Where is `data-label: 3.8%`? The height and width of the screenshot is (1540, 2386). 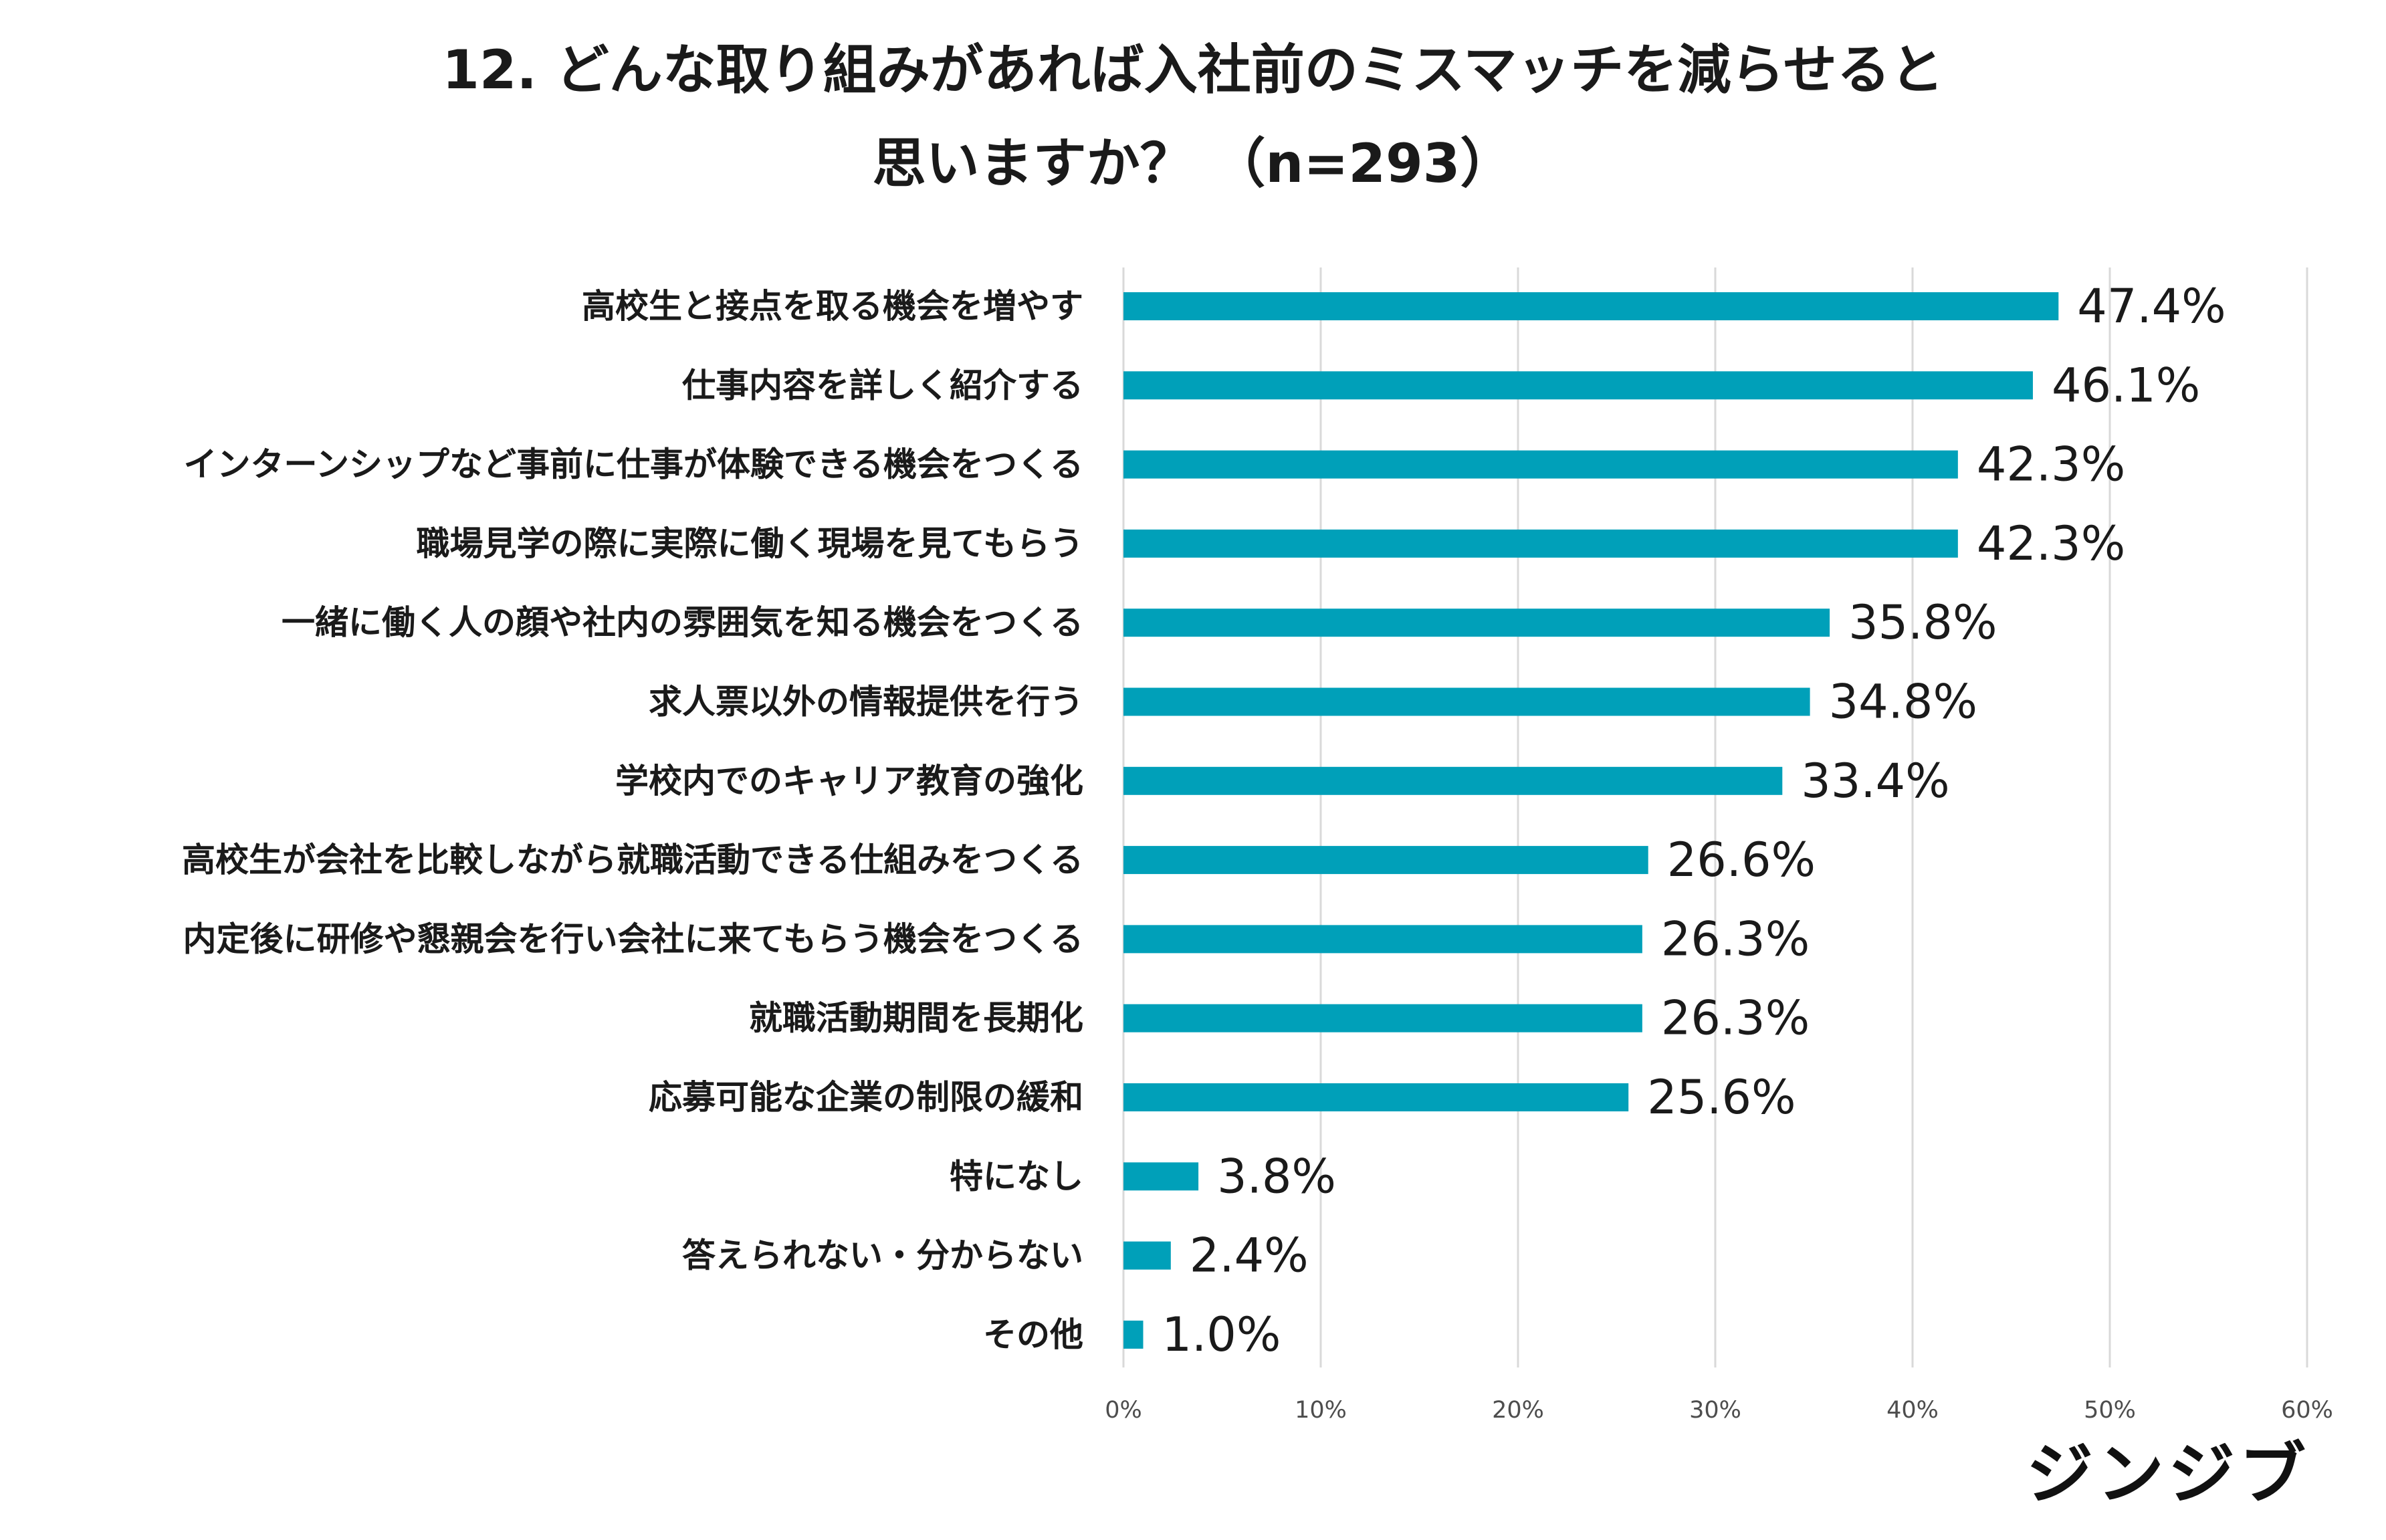
data-label: 3.8% is located at coordinates (1276, 1176).